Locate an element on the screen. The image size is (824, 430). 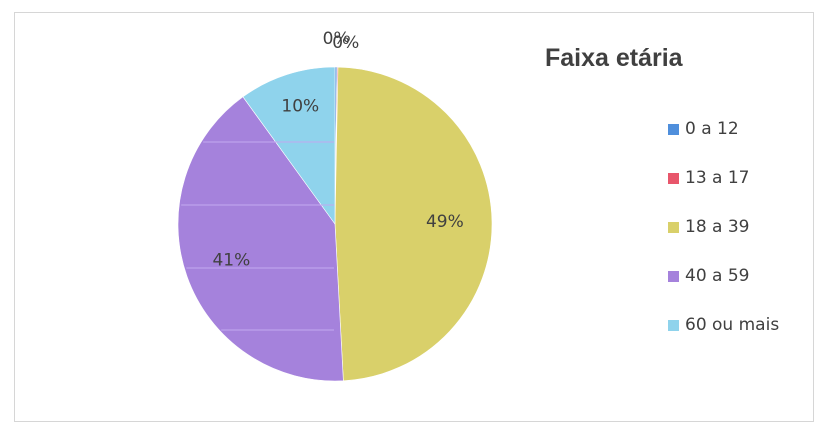
legend-label: 0 a 12 is located at coordinates (712, 129).